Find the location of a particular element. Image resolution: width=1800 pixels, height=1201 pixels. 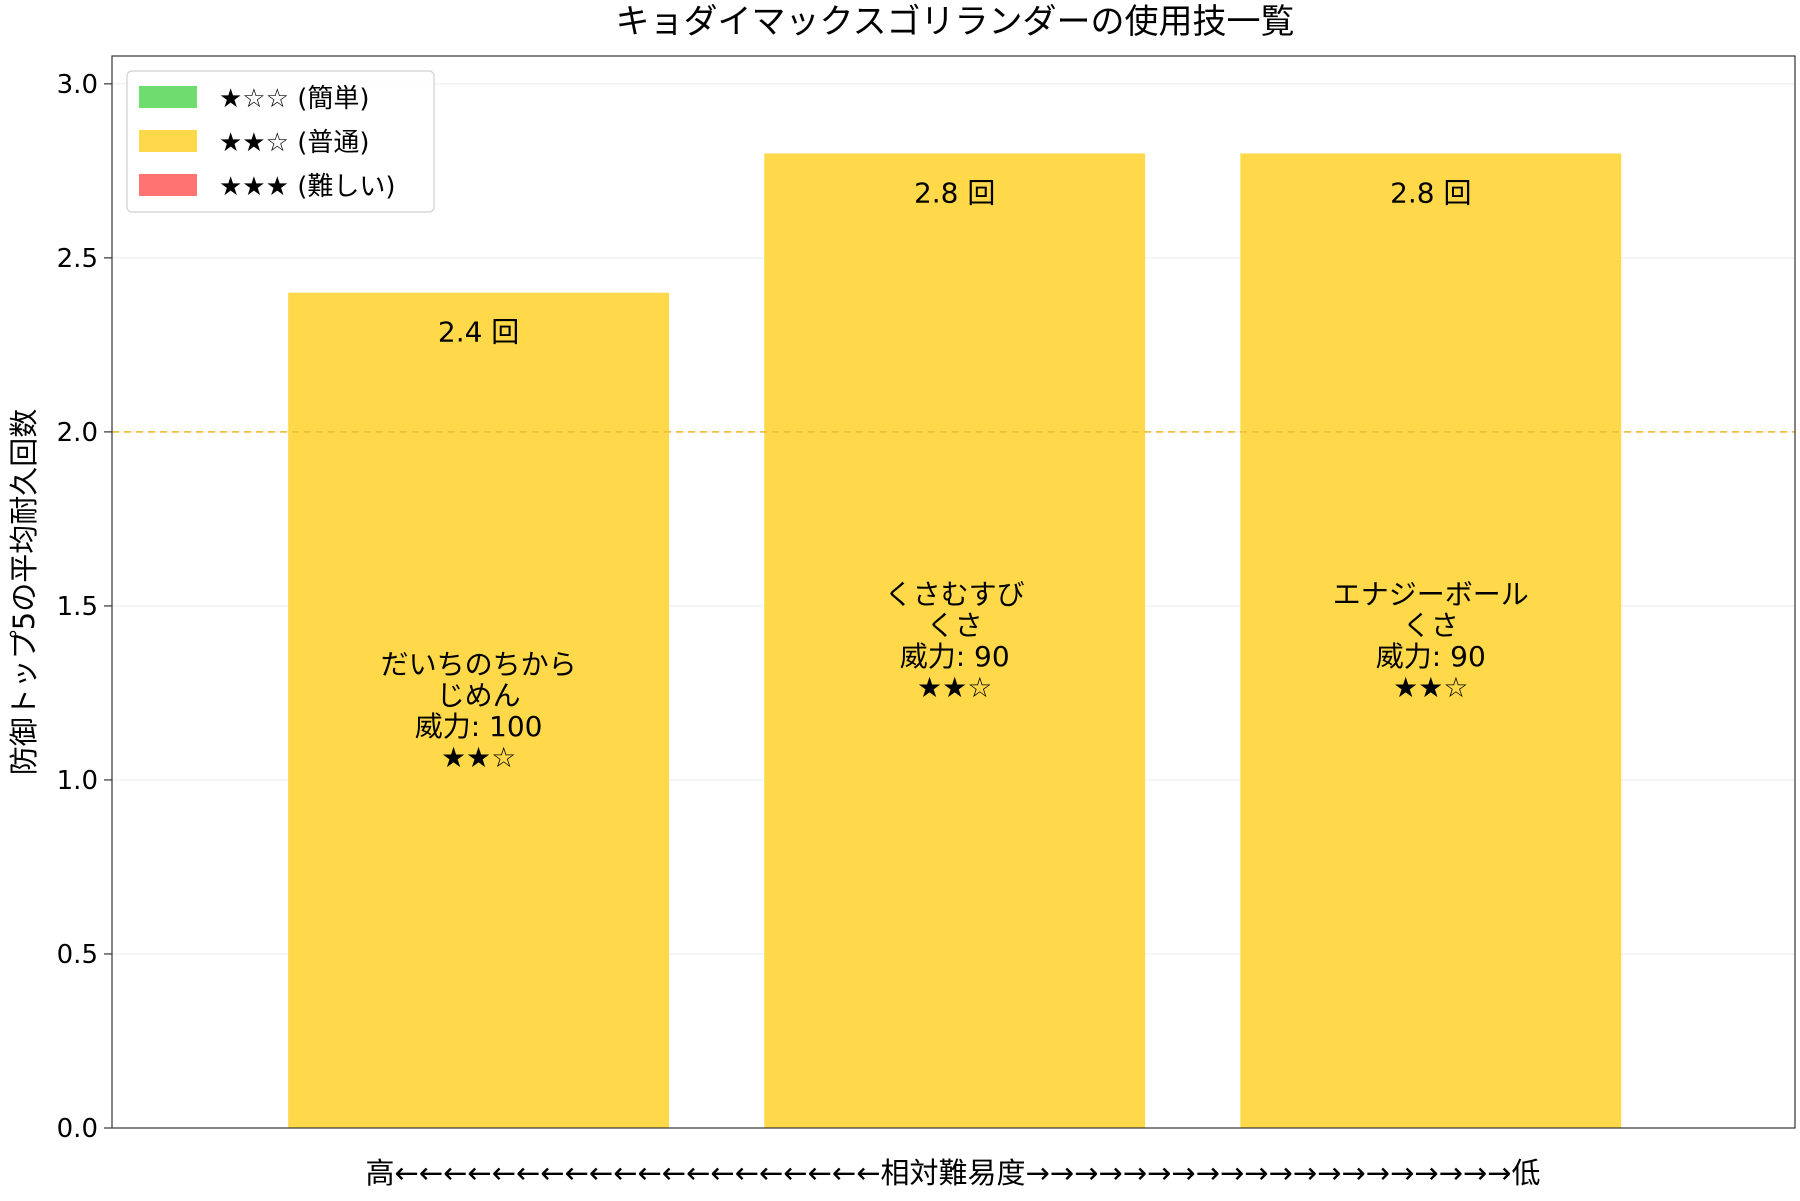

legend: ★☆☆ (簡単) ★★☆ (普通) ★★★ (難しい) is located at coordinates (280, 141).